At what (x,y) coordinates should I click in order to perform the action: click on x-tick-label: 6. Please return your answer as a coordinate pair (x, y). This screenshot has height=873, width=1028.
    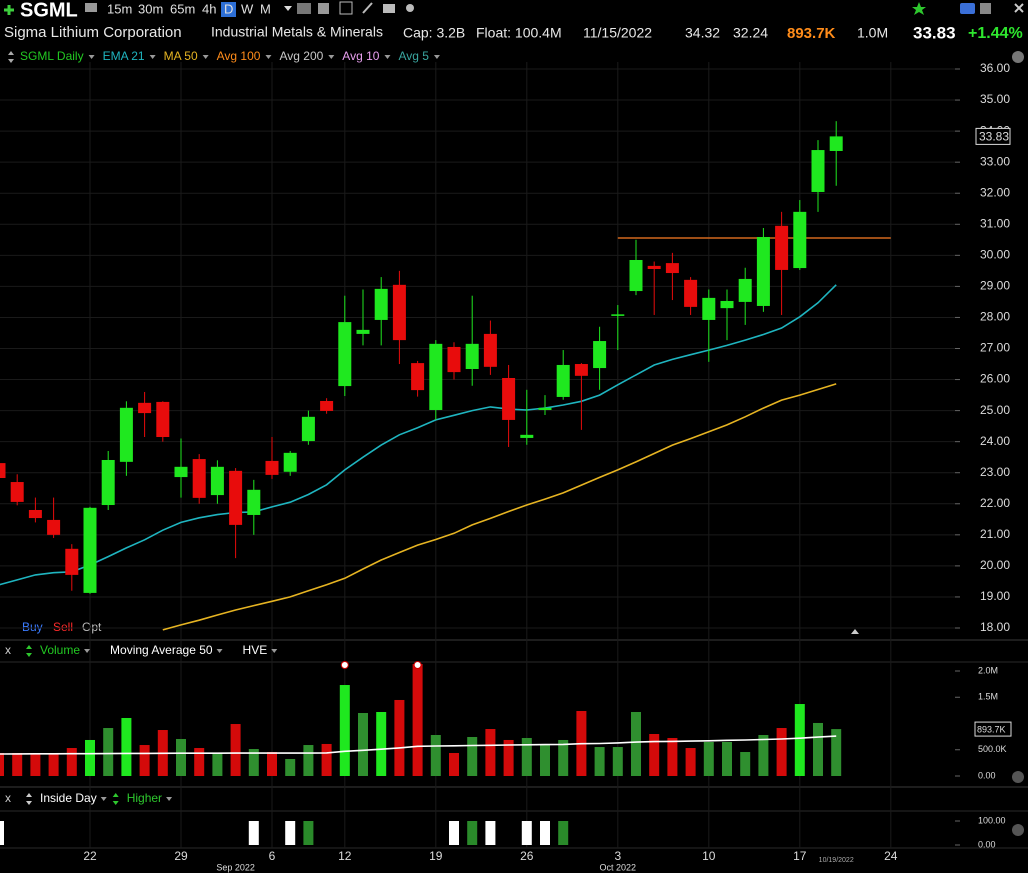
    Looking at the image, I should click on (272, 856).